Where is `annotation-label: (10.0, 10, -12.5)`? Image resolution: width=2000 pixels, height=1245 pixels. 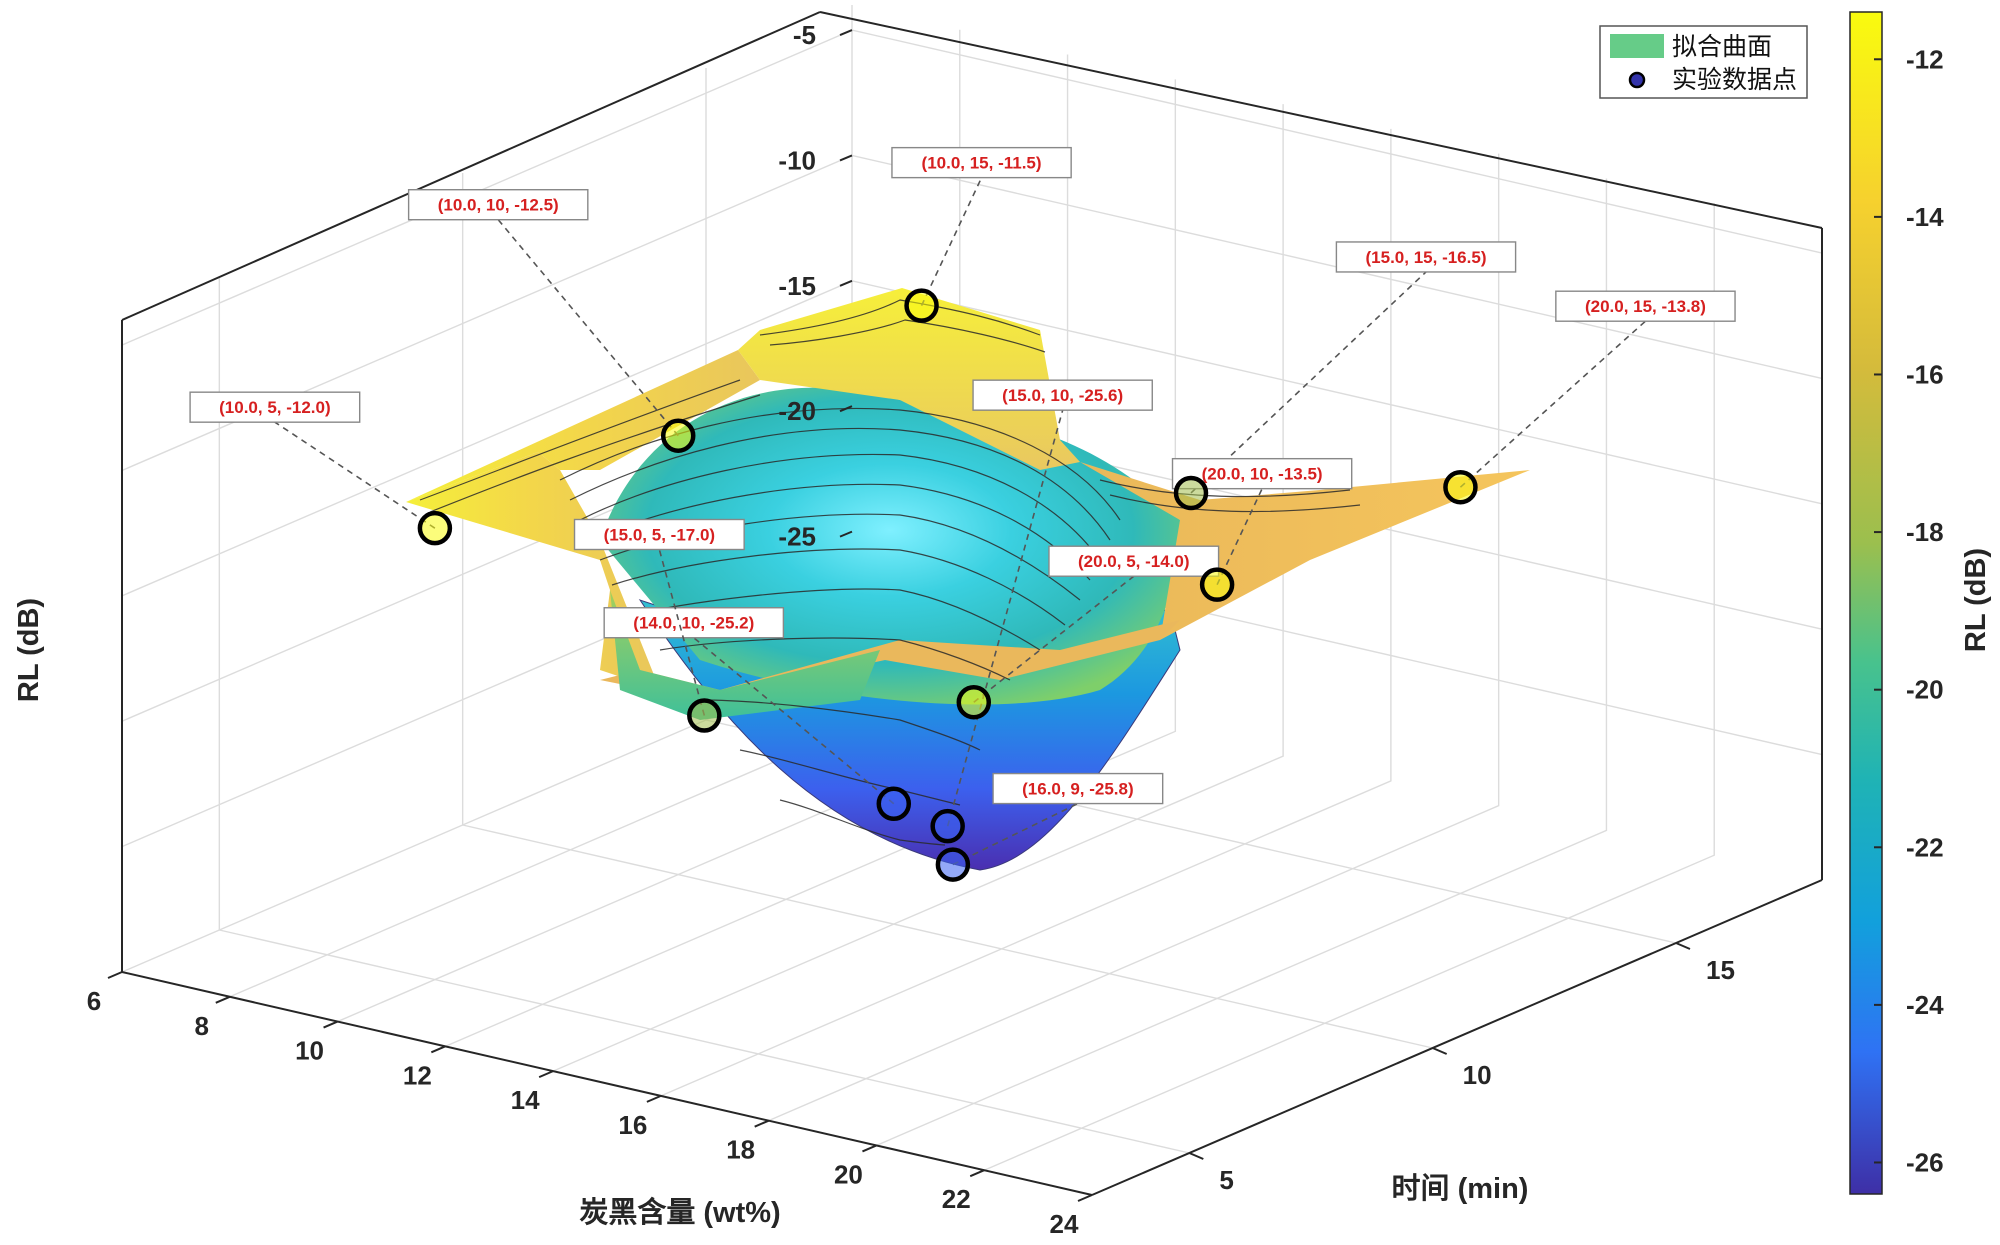
annotation-label: (10.0, 10, -12.5) is located at coordinates (498, 205).